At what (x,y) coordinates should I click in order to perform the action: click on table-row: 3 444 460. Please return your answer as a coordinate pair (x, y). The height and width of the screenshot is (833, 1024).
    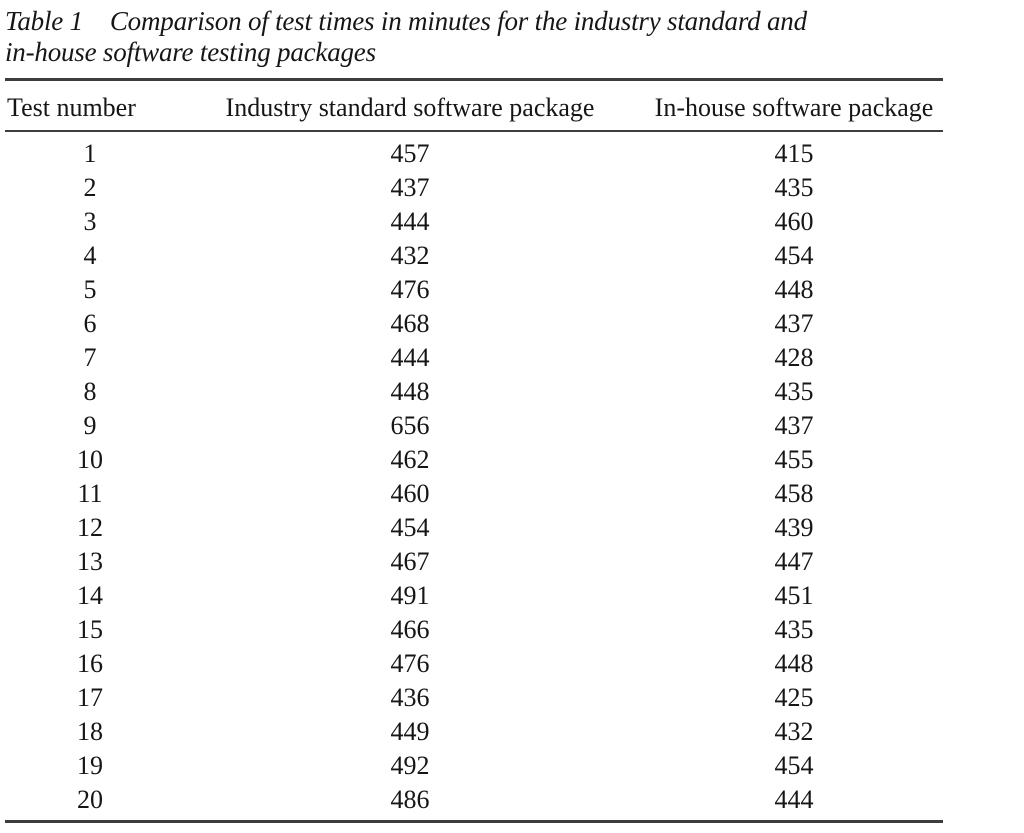
    Looking at the image, I should click on (474, 222).